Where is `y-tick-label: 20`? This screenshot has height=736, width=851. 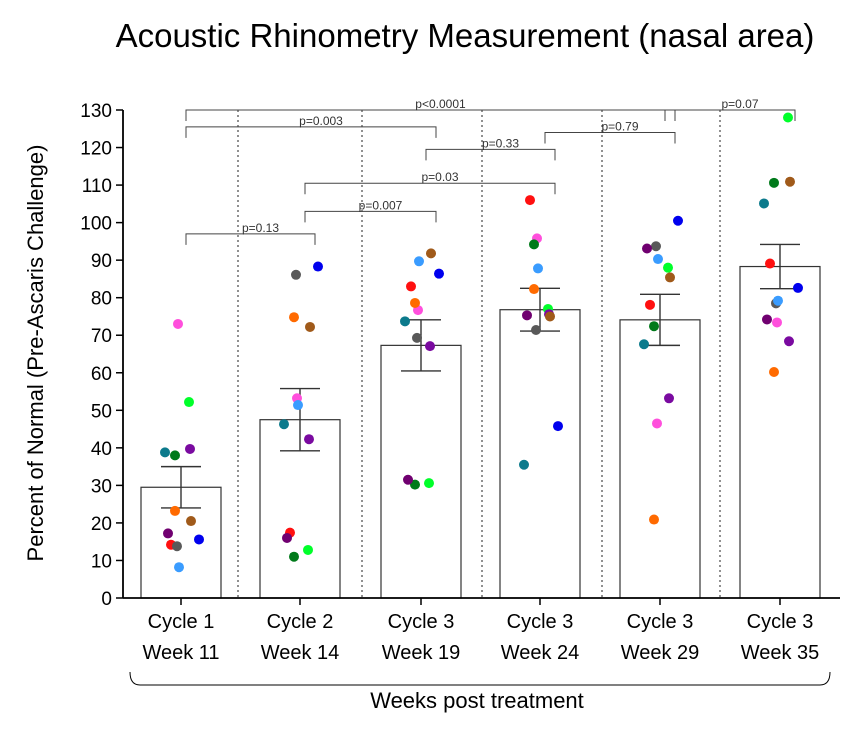
y-tick-label: 20 is located at coordinates (101, 524).